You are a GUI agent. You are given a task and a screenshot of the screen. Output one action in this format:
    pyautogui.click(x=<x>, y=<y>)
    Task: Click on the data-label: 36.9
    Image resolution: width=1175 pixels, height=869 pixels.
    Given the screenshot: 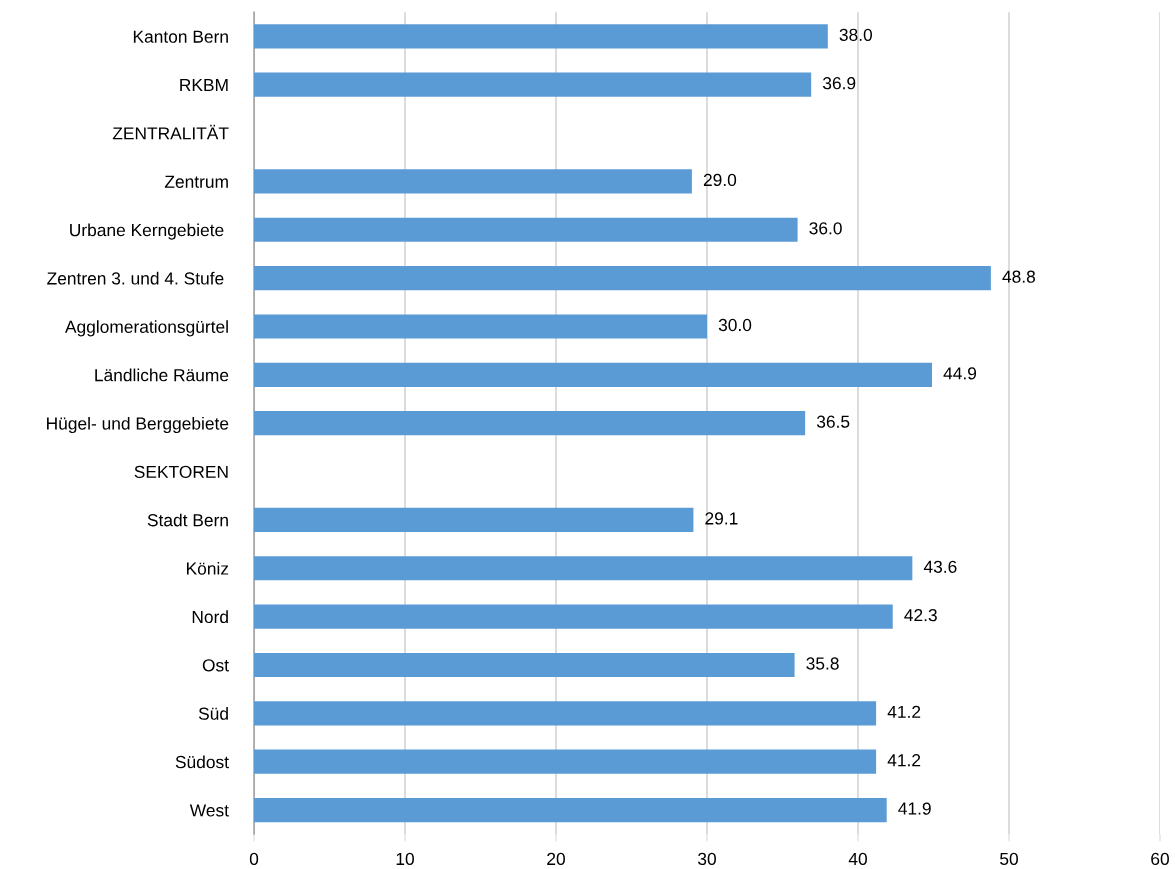 What is the action you would take?
    pyautogui.click(x=839, y=83)
    